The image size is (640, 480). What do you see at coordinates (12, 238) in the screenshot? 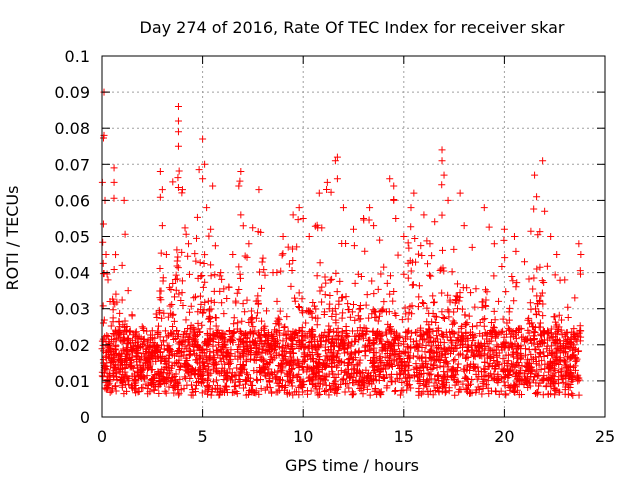
I see `y-axis-label: ROTI / TECUs` at bounding box center [12, 238].